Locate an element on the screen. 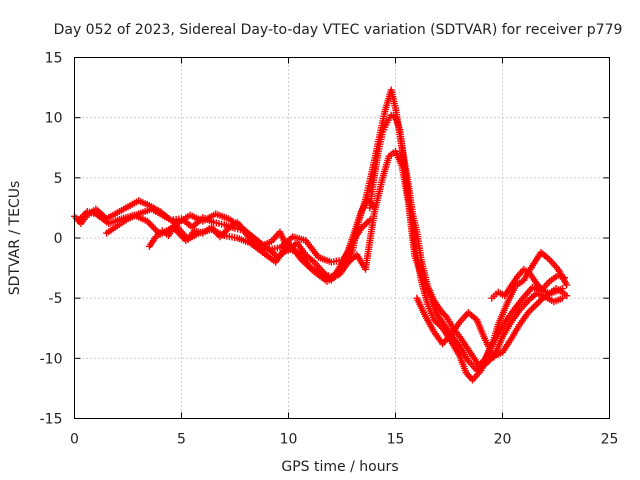 The height and width of the screenshot is (480, 640). x-axis-label: GPS time / hours is located at coordinates (339, 467).